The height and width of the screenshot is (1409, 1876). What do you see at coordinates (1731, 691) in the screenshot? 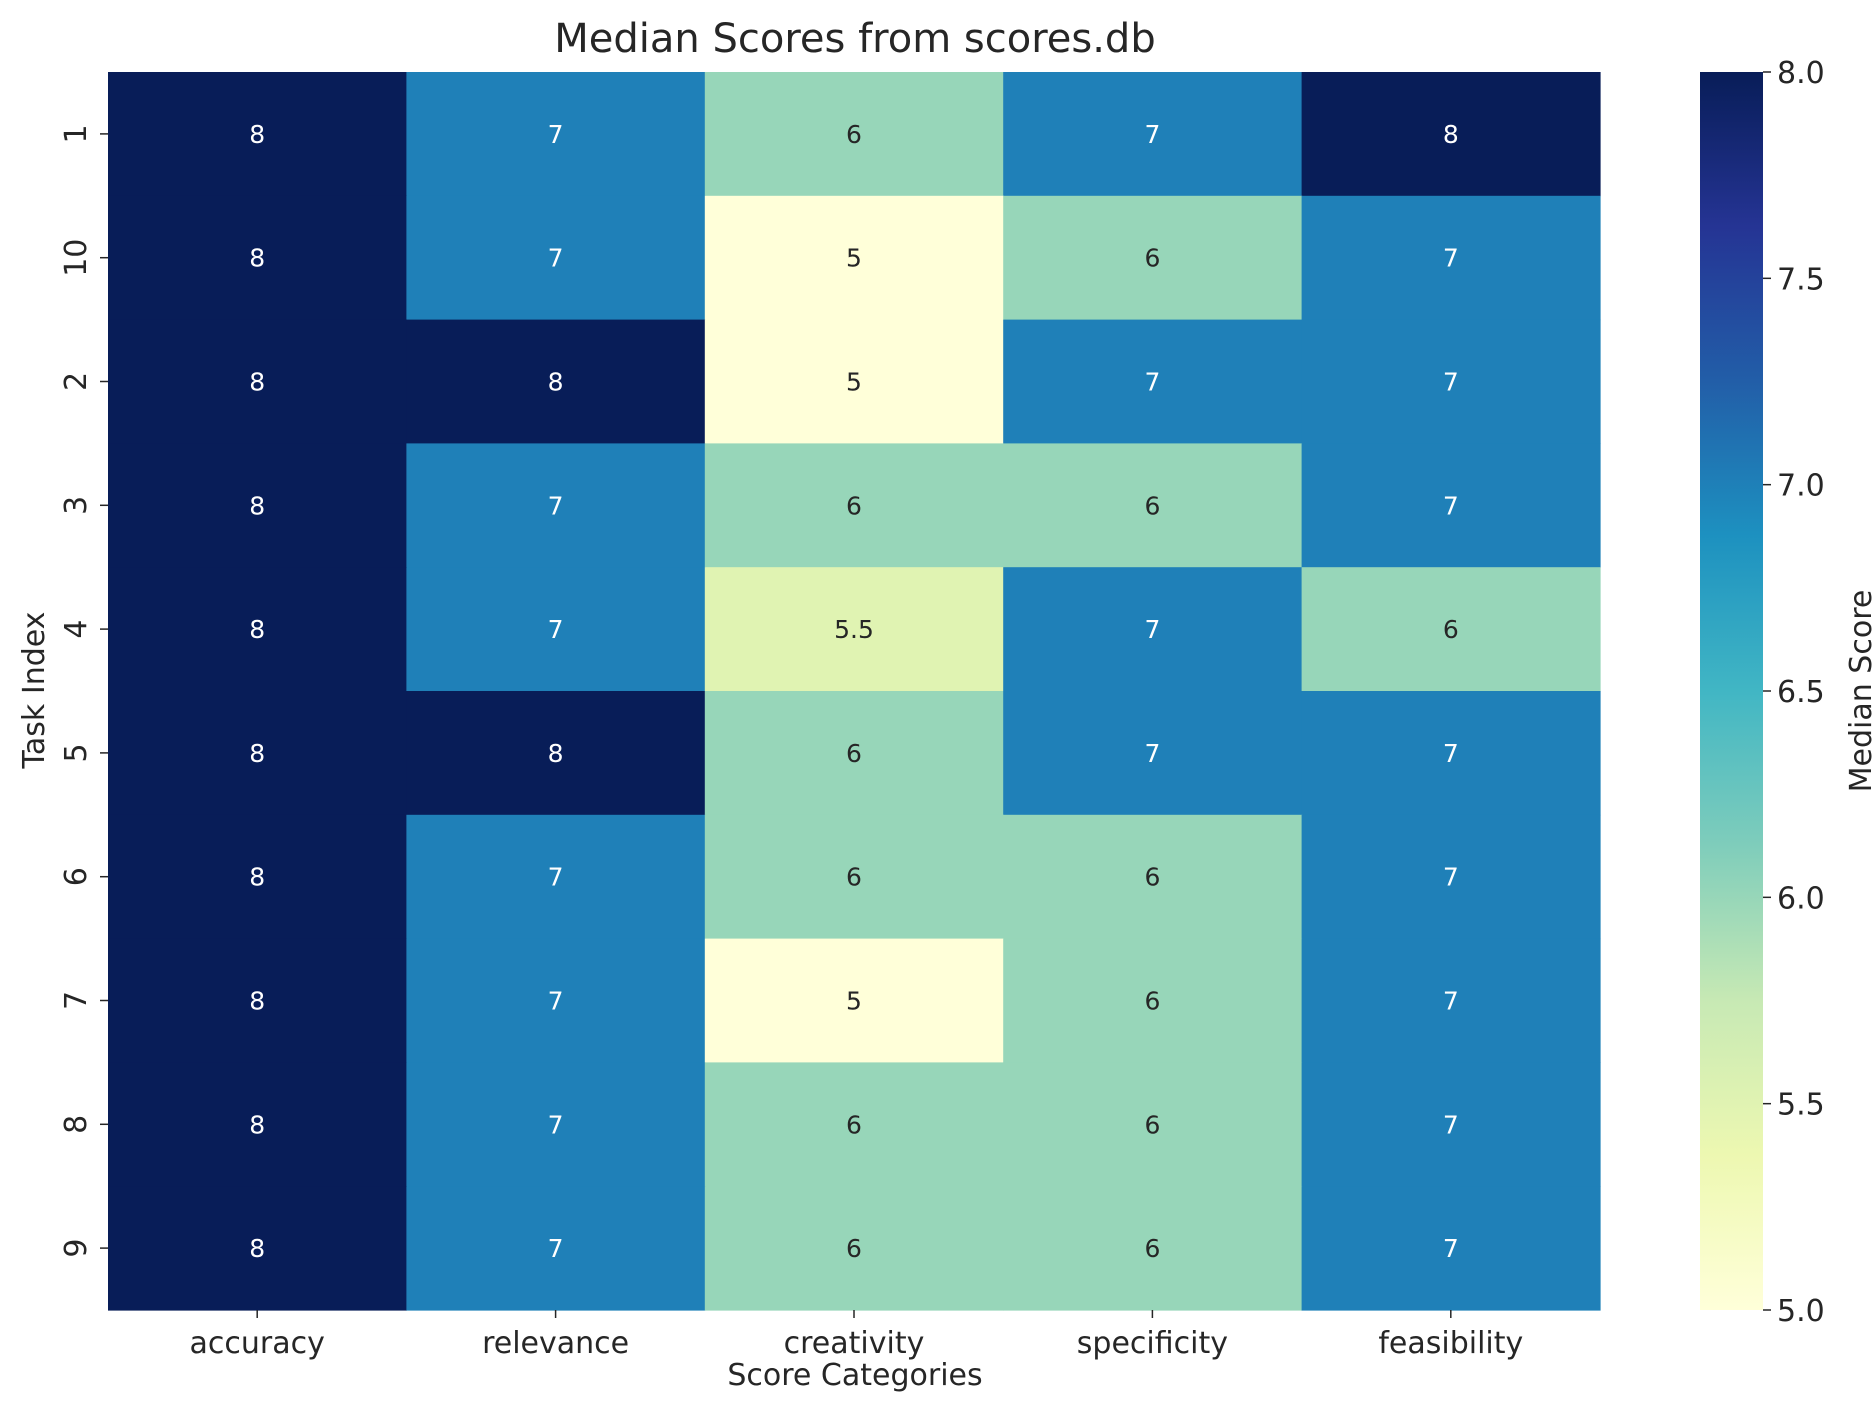
I see `colorbar` at bounding box center [1731, 691].